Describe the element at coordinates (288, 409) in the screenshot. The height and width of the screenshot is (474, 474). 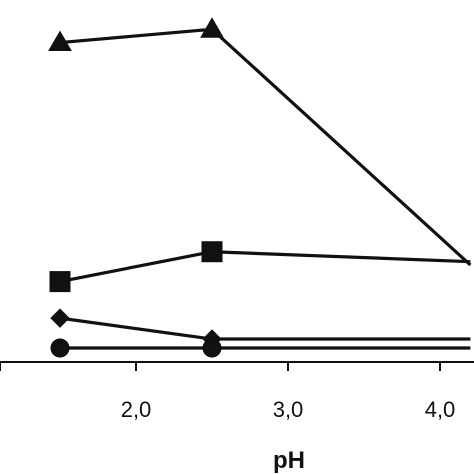
I see `x-tick-label: 3,0` at that location.